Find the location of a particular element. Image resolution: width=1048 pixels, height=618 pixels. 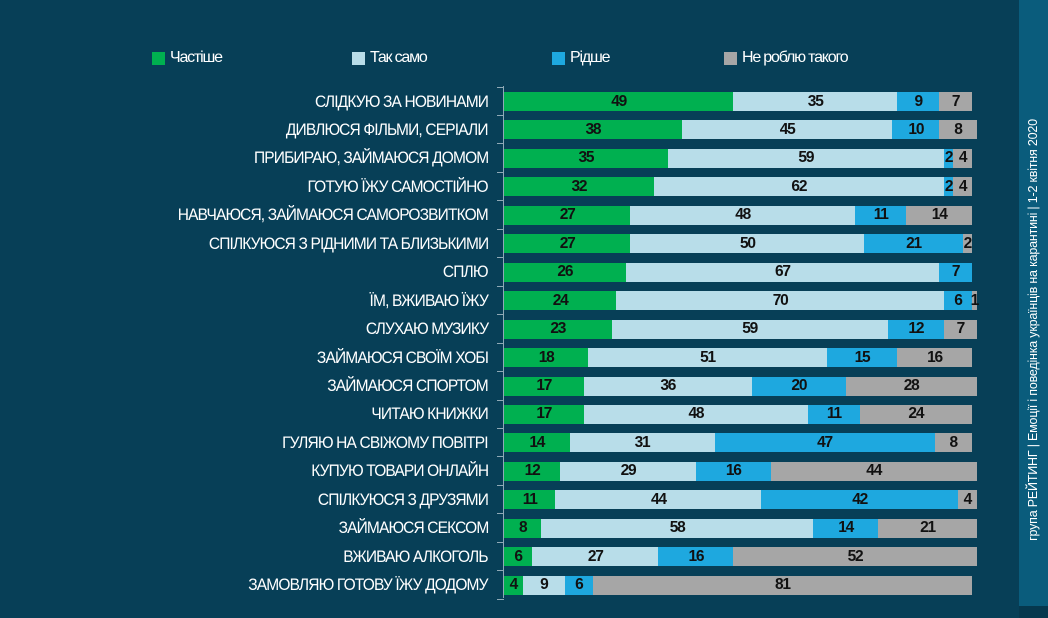

bar-segment-same: 29 is located at coordinates (628, 471).